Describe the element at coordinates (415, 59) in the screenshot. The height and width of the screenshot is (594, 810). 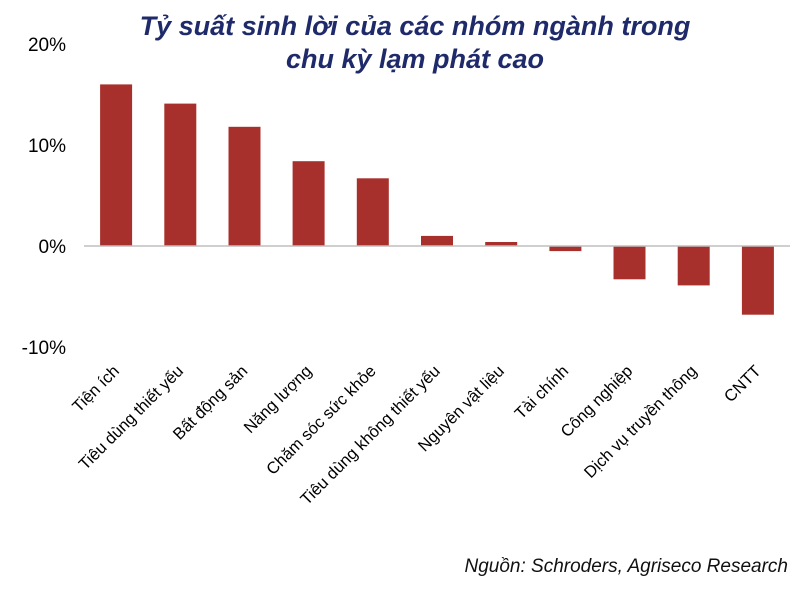
I see `chart-title-line-2: chu kỳ lạm phát cao` at that location.